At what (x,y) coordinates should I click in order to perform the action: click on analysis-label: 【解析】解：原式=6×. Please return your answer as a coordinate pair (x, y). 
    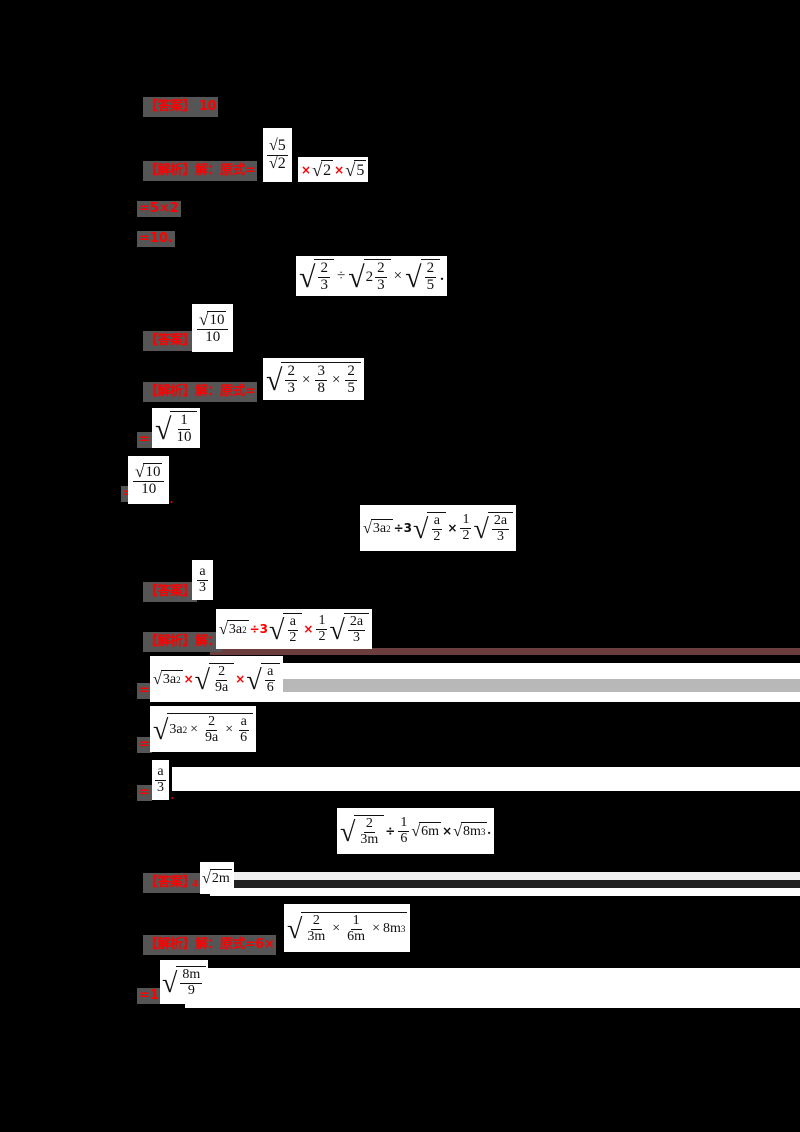
    Looking at the image, I should click on (210, 945).